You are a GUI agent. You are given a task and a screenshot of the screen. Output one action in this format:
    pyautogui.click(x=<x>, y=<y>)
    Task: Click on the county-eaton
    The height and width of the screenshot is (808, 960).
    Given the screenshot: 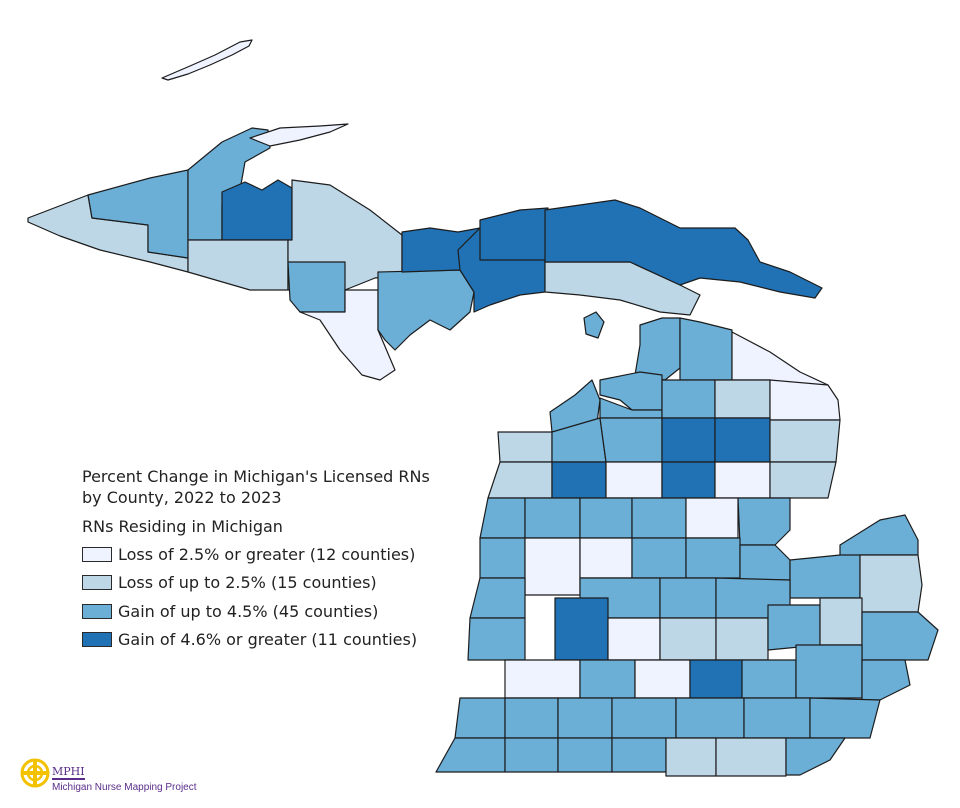 What is the action you would take?
    pyautogui.click(x=662, y=679)
    